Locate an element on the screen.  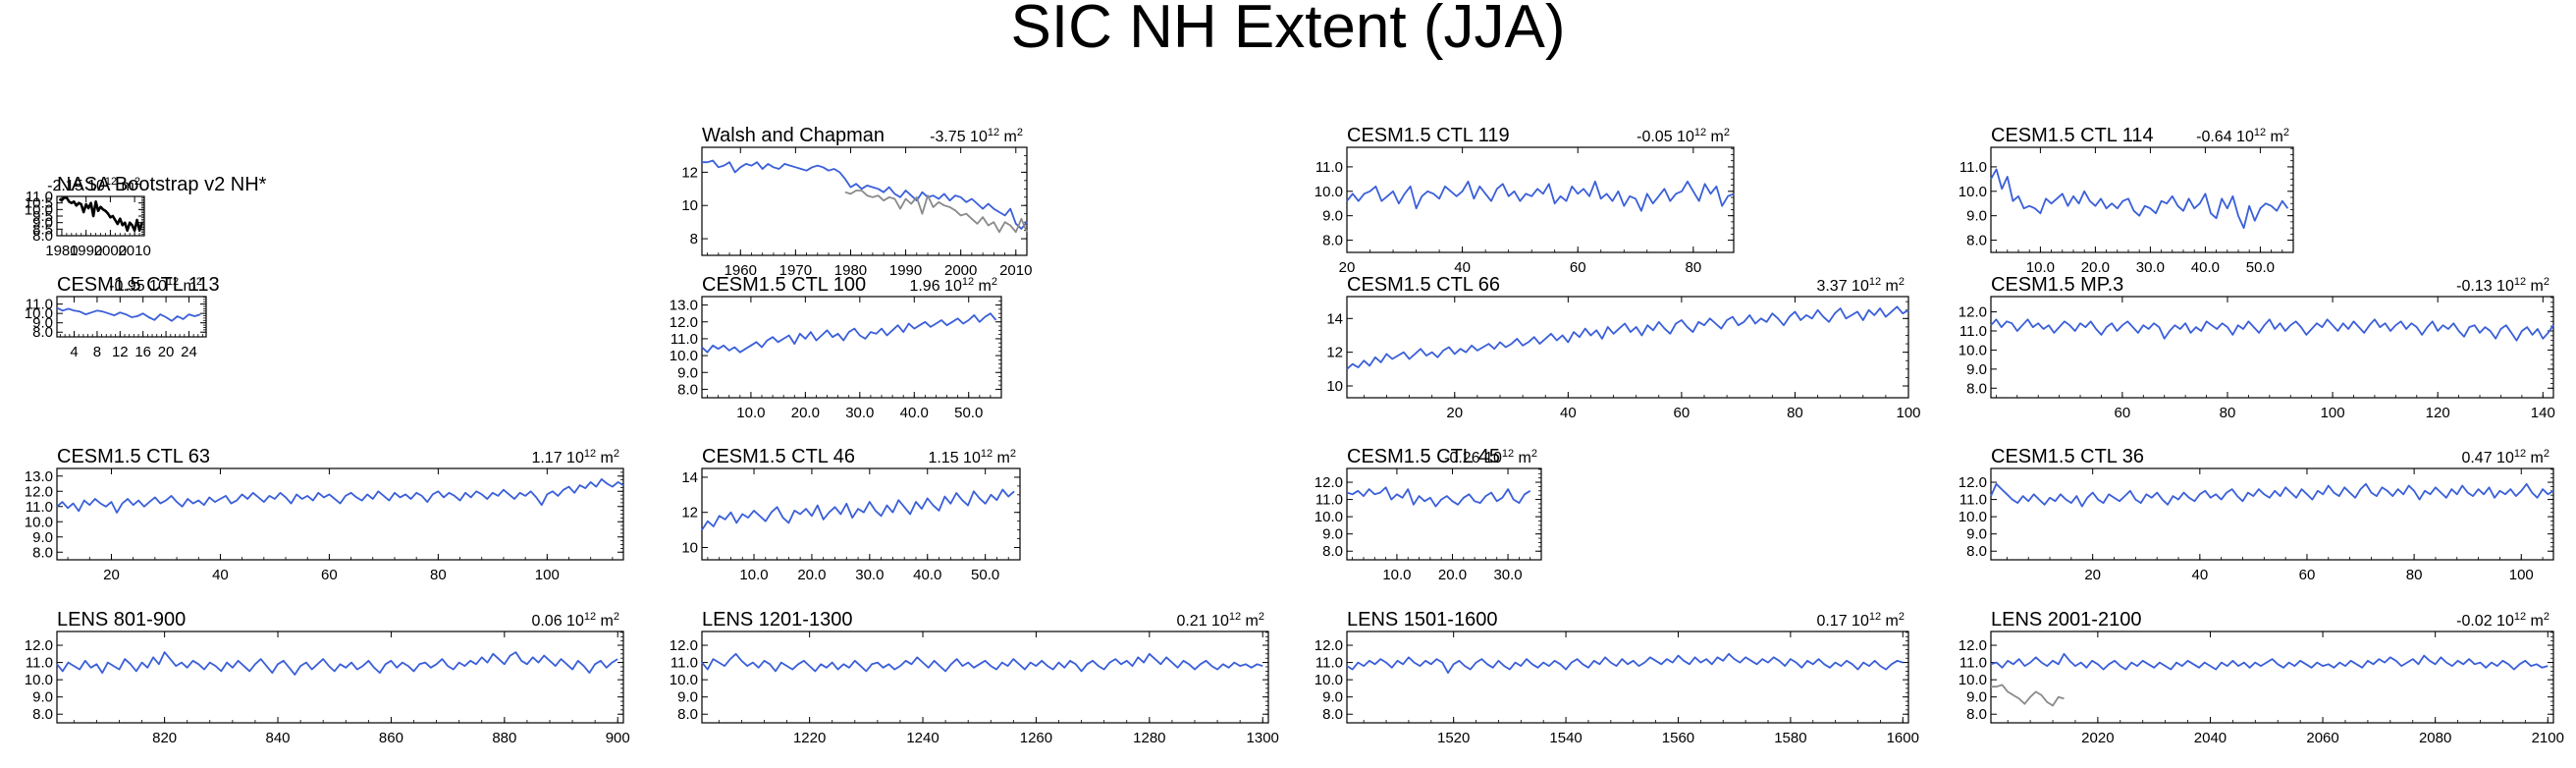
trend-part: -0.05 is located at coordinates (1657, 137).